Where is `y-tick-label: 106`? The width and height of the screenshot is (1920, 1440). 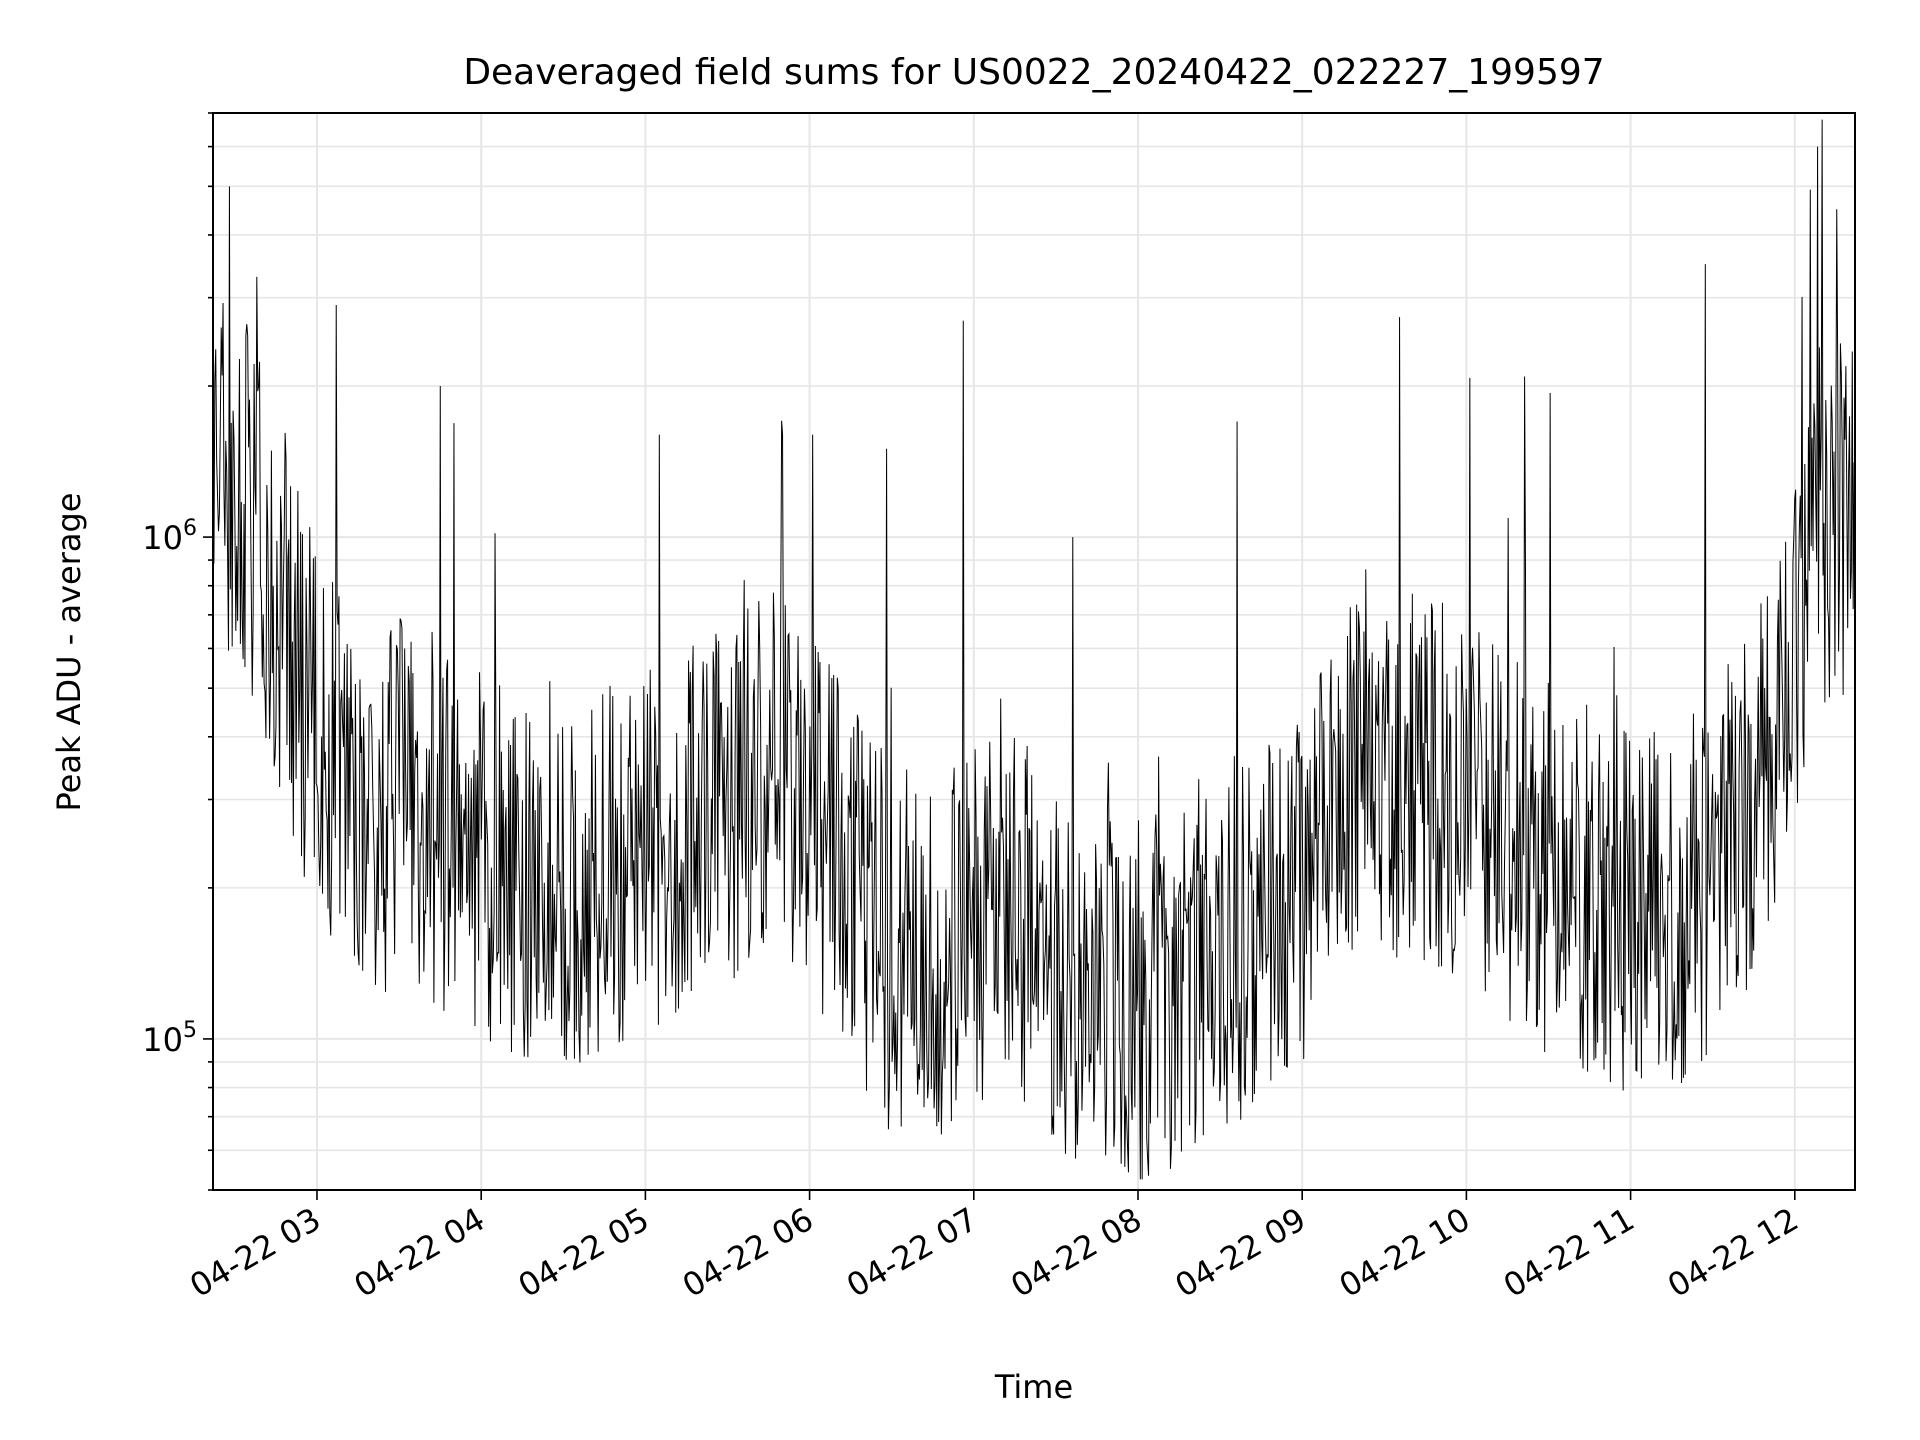 y-tick-label: 106 is located at coordinates (169, 536).